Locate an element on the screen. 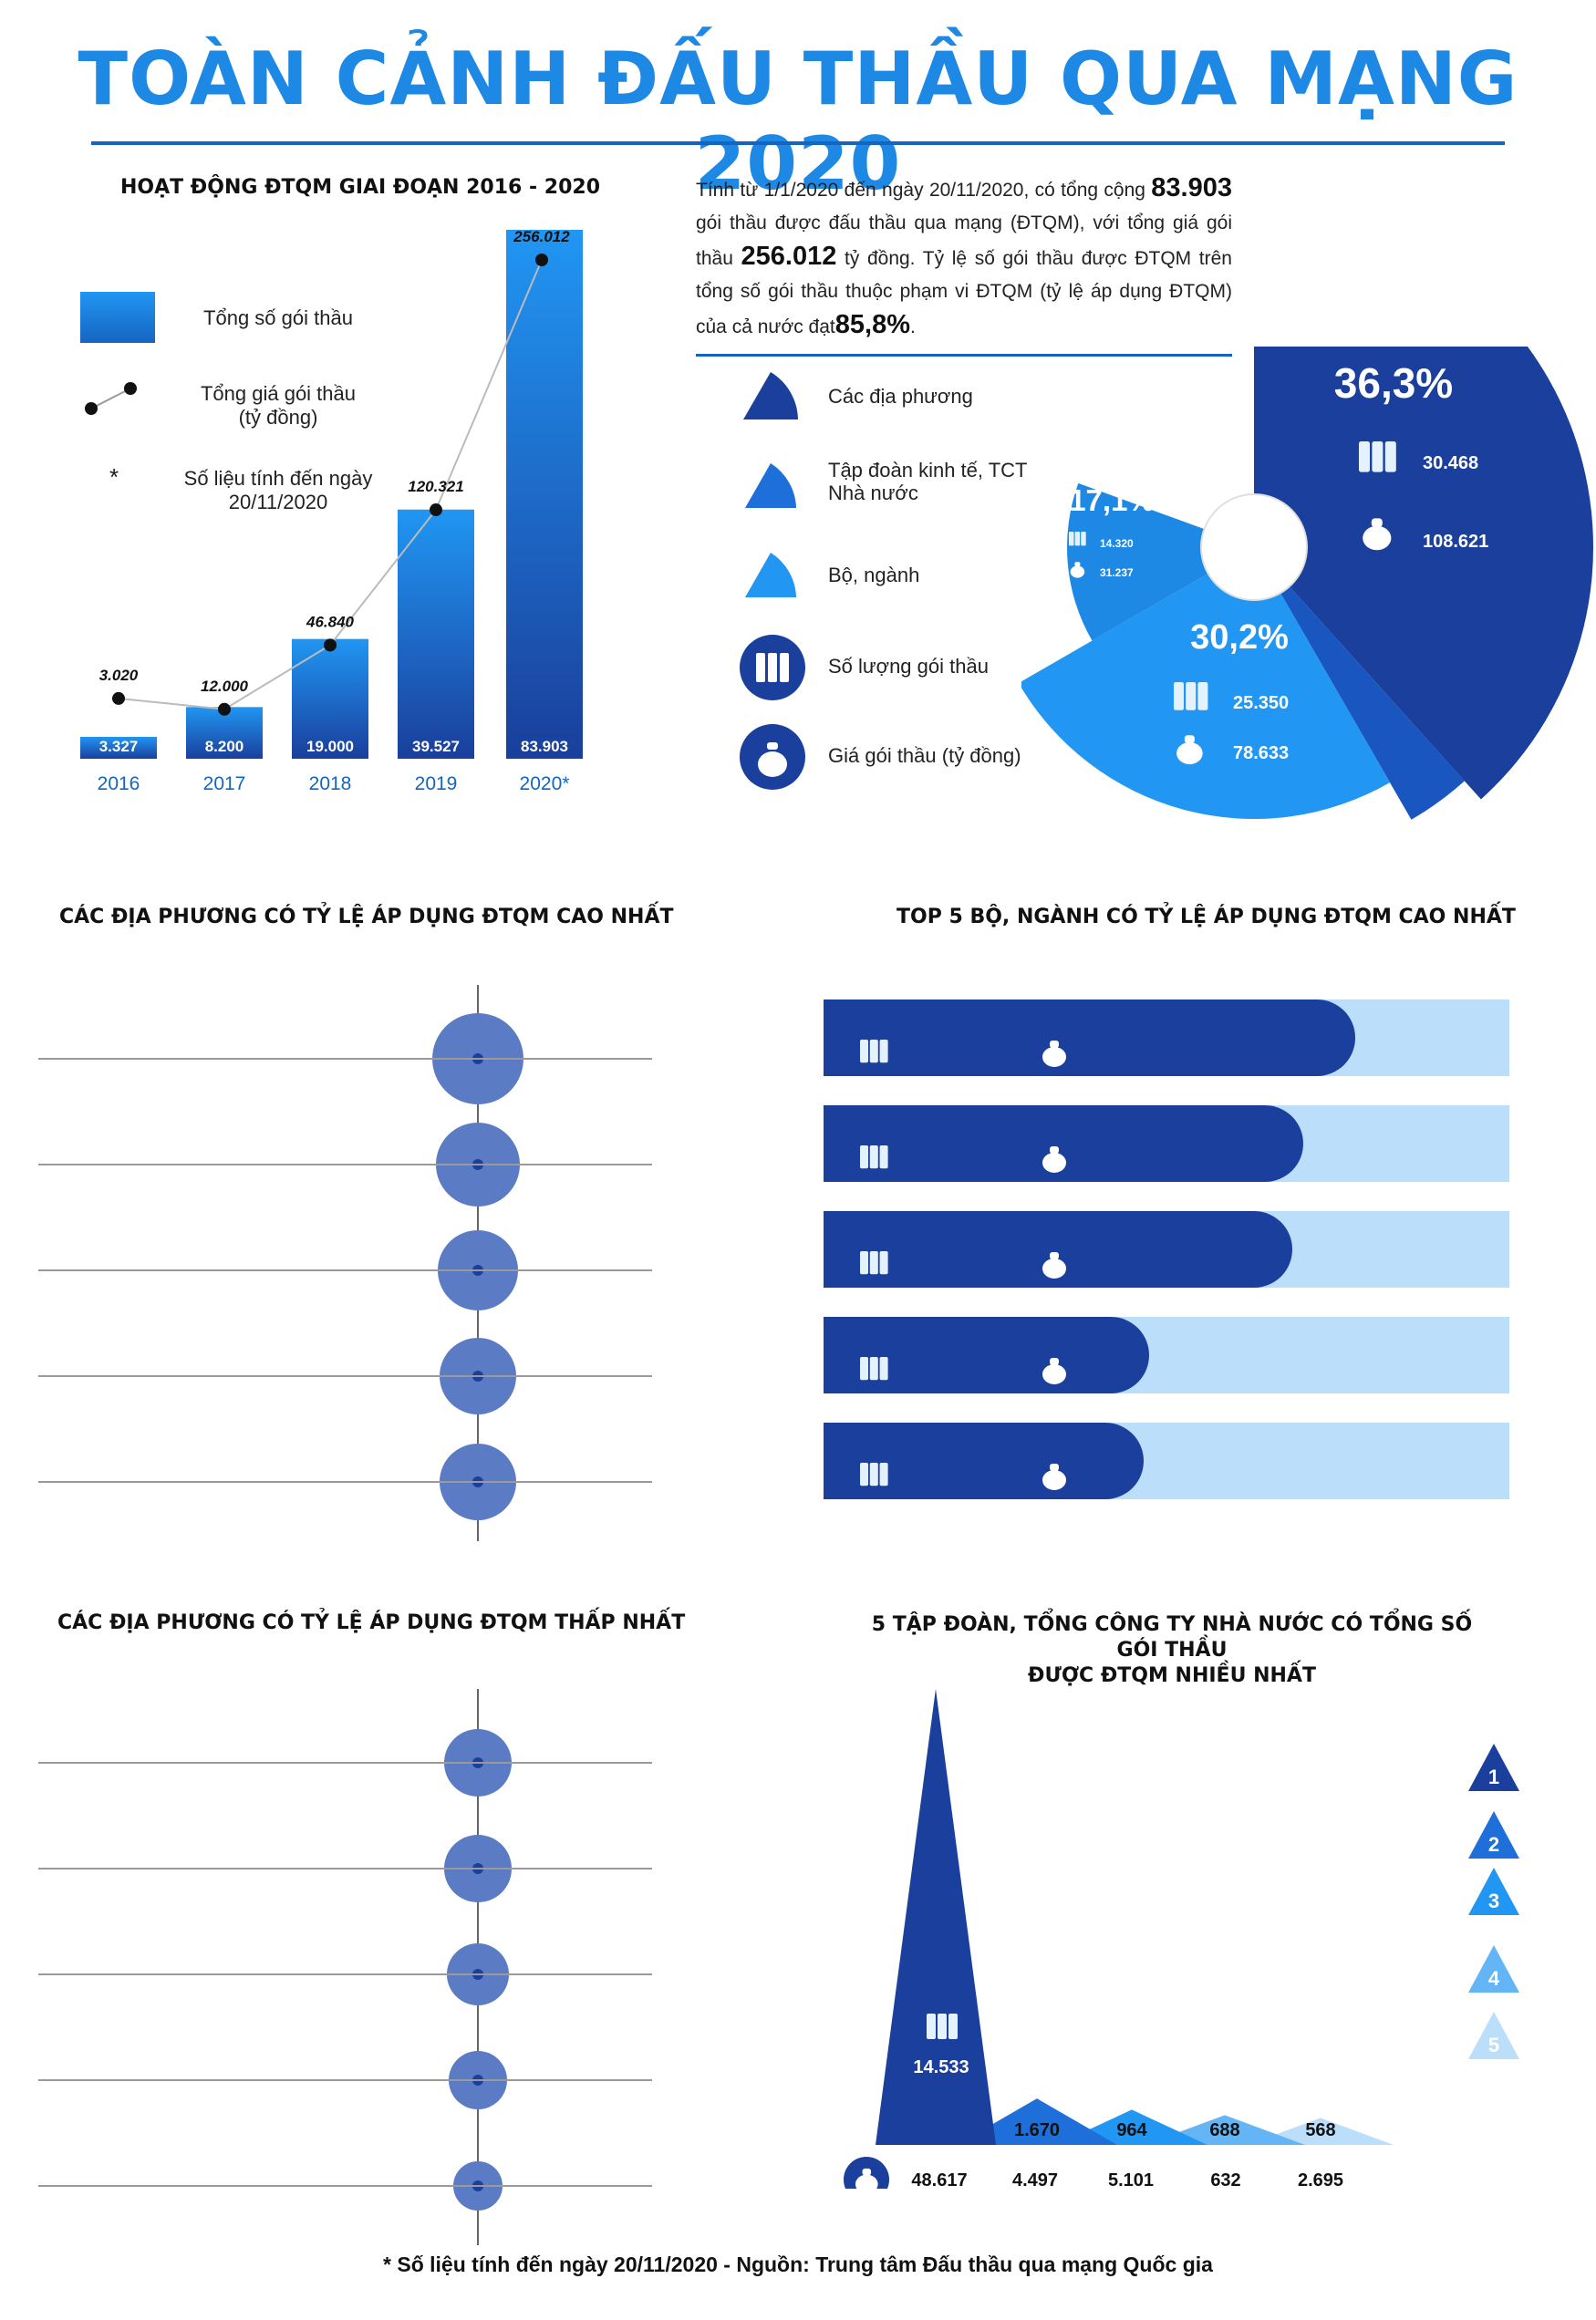 Image resolution: width=1596 pixels, height=2320 pixels. corp-count-label: 1.670 is located at coordinates (1037, 2130).